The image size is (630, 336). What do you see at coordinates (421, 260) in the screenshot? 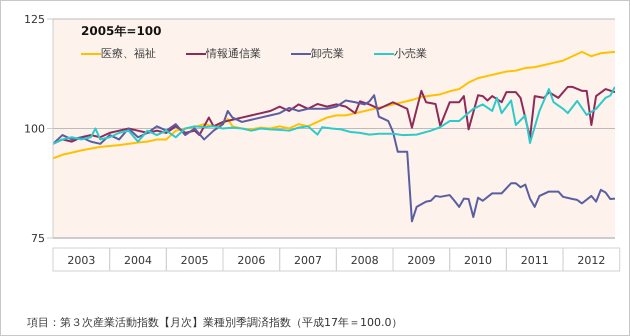
I see `x-tick-label: 2009` at bounding box center [421, 260].